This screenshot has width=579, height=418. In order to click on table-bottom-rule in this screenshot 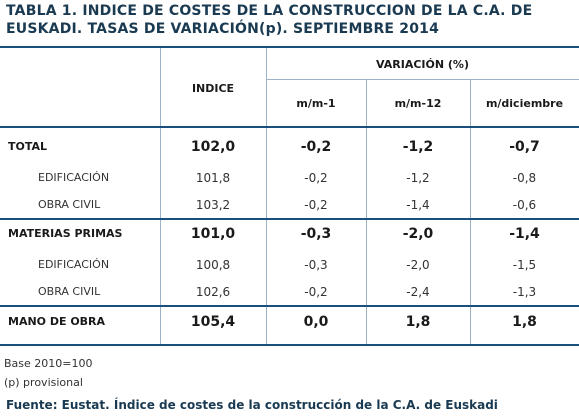, I will do `click(289, 345)`.